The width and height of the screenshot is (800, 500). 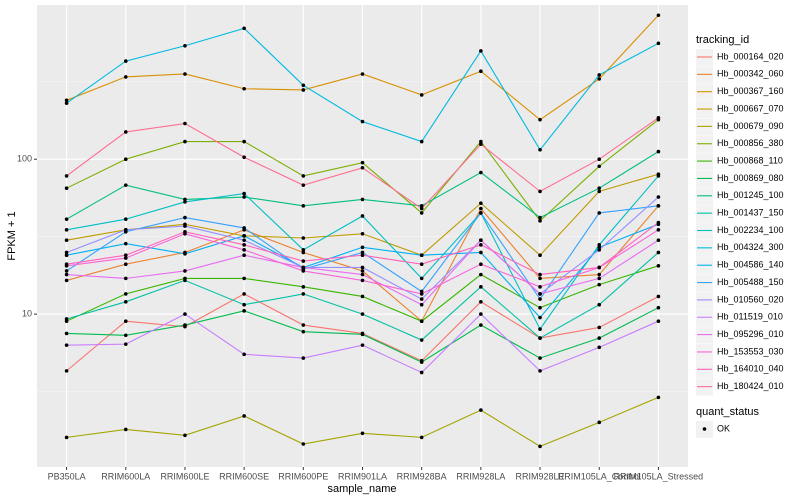 What do you see at coordinates (750, 369) in the screenshot?
I see `legend-label: Hb_164010_040` at bounding box center [750, 369].